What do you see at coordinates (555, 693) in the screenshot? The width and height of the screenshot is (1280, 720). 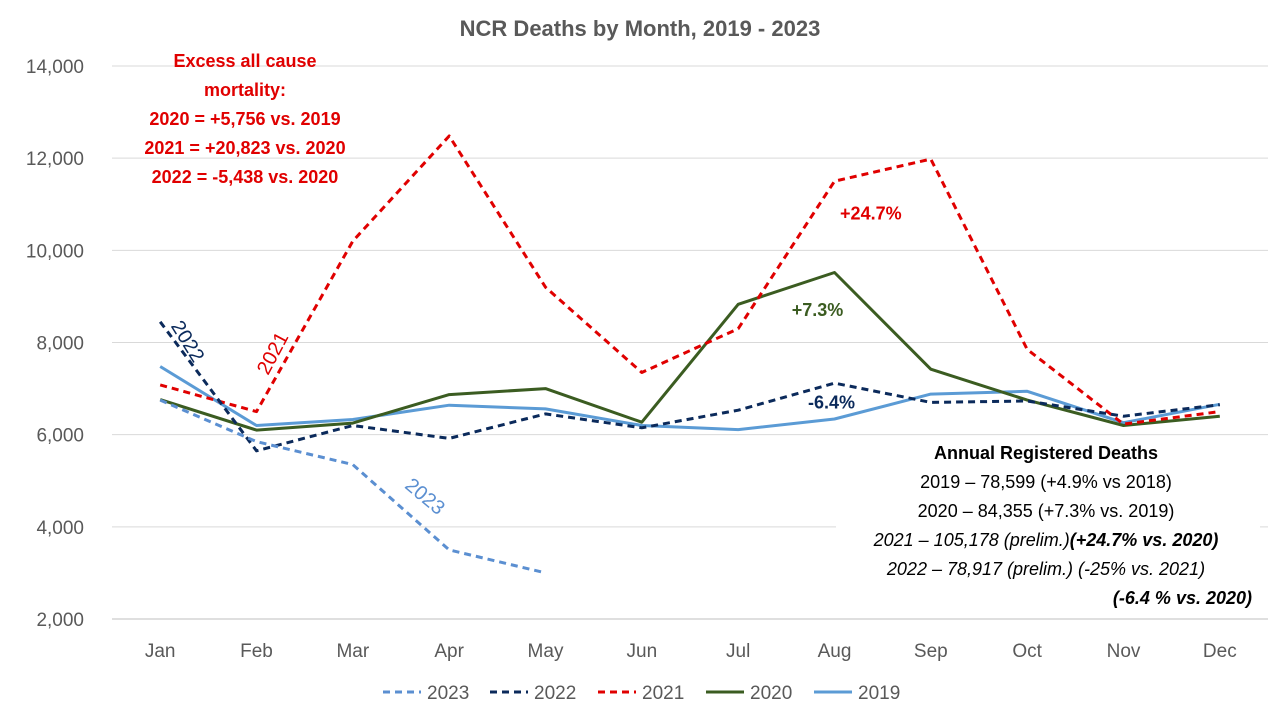 I see `legend-label-2022: 2022` at bounding box center [555, 693].